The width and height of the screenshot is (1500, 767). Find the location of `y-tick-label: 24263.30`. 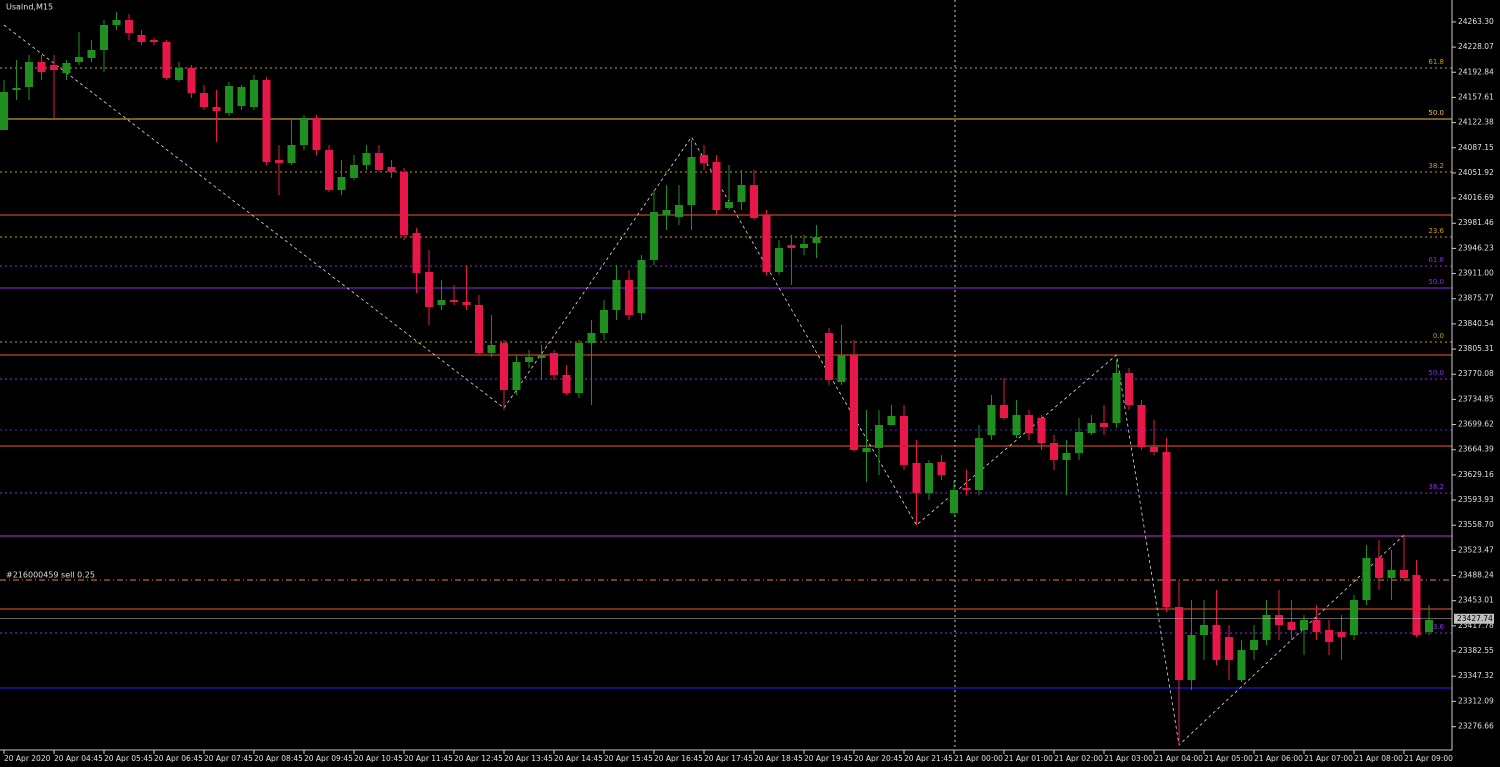

y-tick-label: 24263.30 is located at coordinates (1476, 21).